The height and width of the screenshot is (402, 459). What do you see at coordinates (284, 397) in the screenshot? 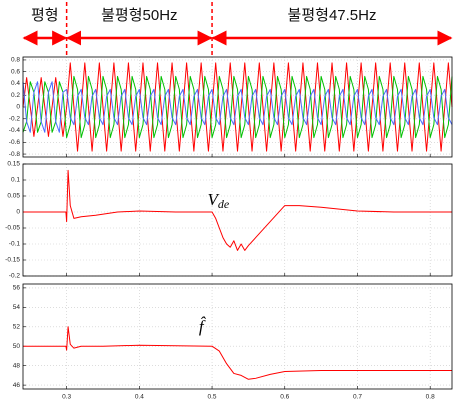
I see `x-tick-label: 0.6` at bounding box center [284, 397].